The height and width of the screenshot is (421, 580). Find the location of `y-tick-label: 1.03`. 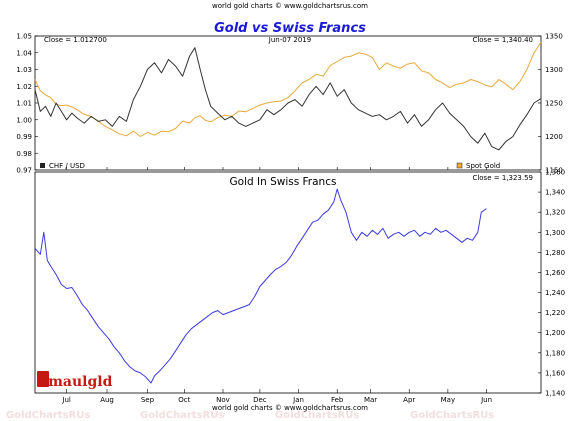

y-tick-label: 1.03 is located at coordinates (24, 70).